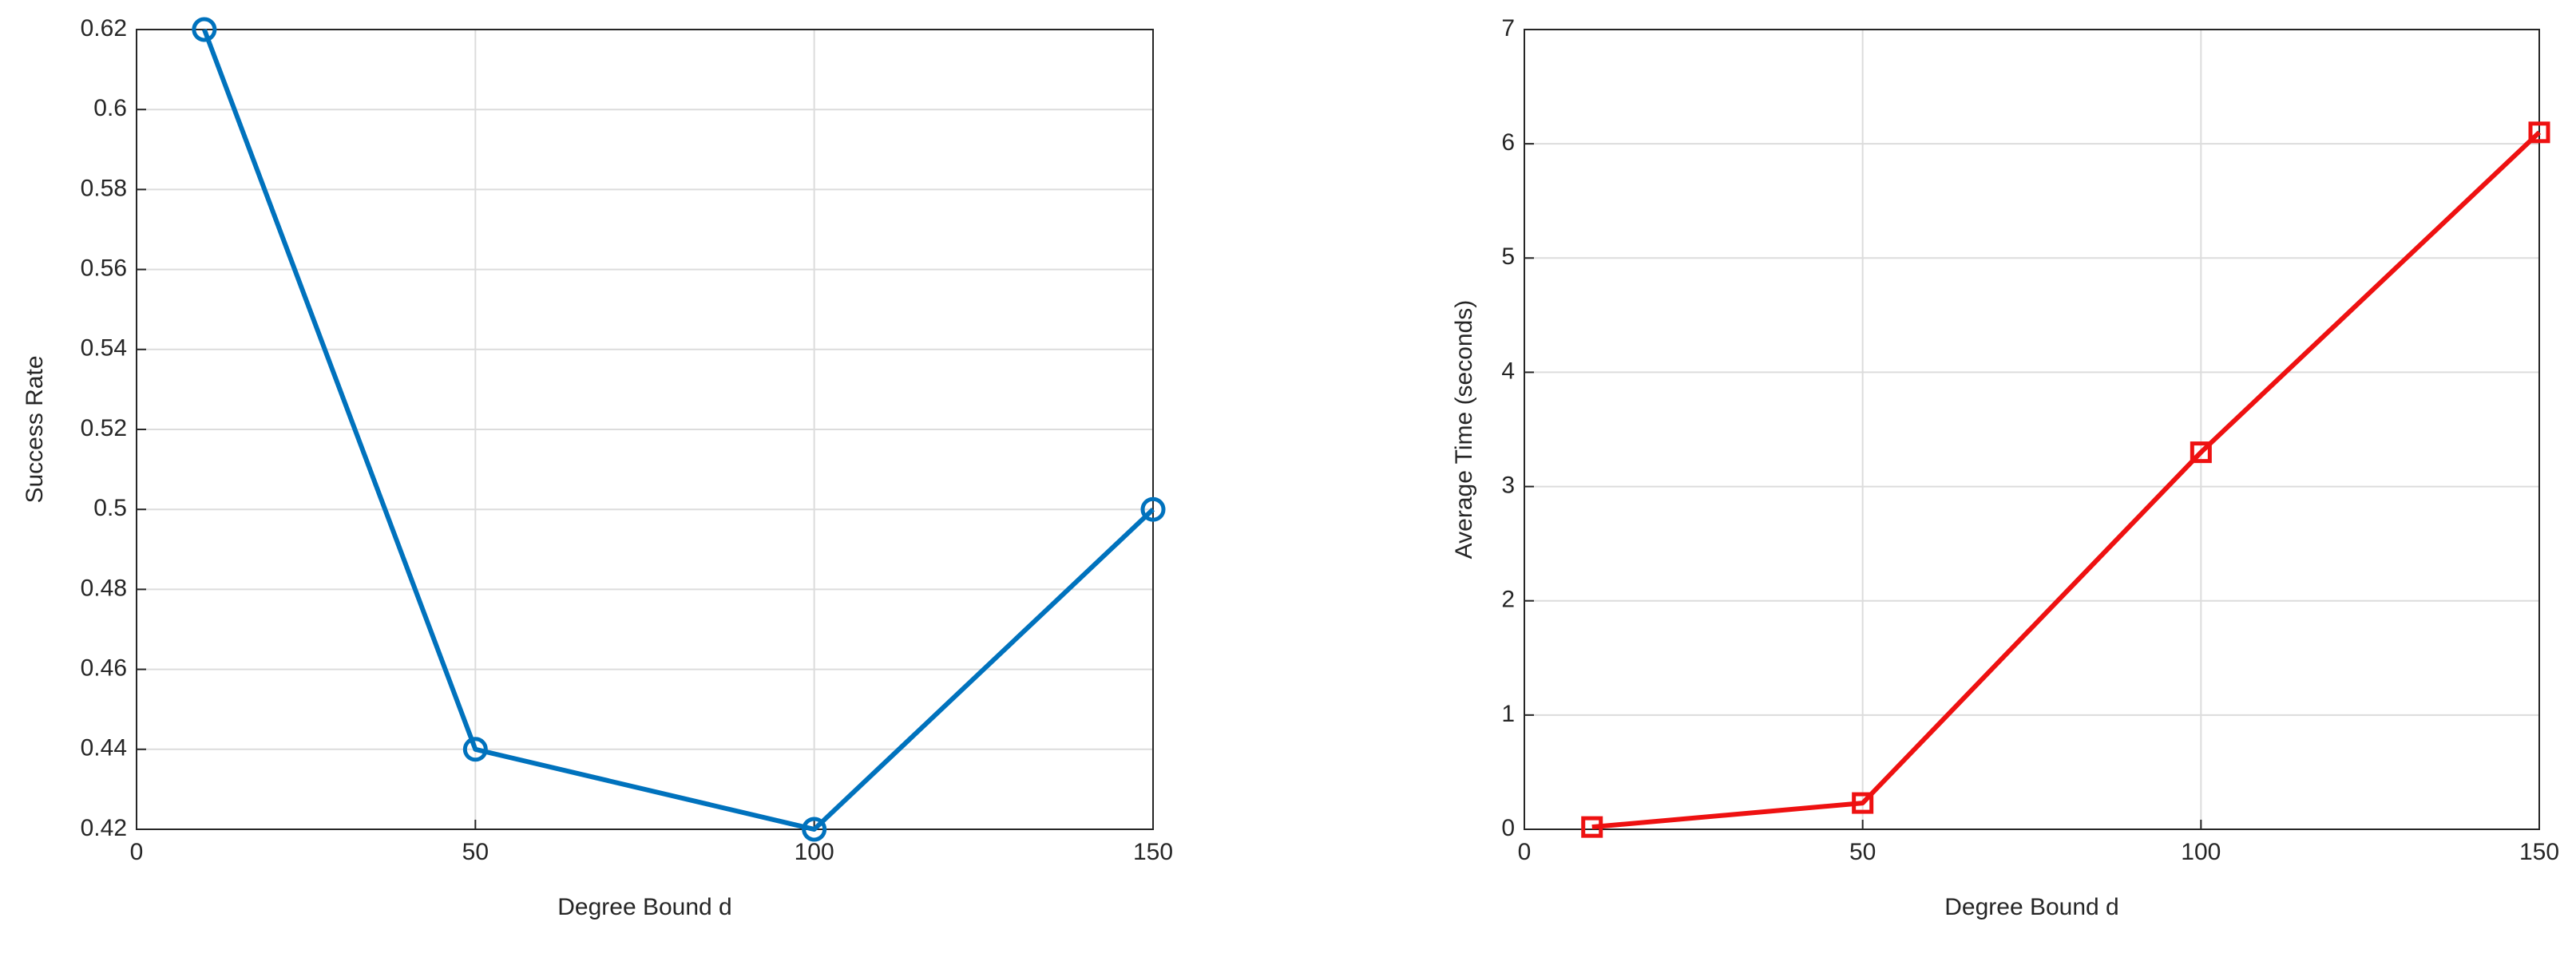 This screenshot has width=2576, height=961. Describe the element at coordinates (110, 508) in the screenshot. I see `y-tick-label: 0.5` at that location.